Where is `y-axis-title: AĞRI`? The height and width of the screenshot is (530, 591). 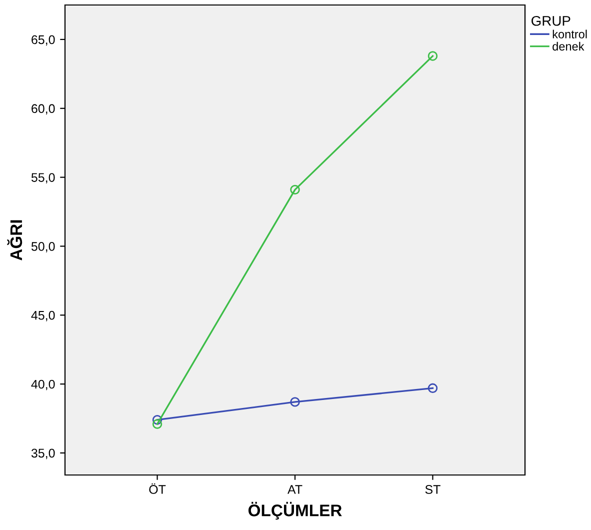 y-axis-title: AĞRI is located at coordinates (14, 240).